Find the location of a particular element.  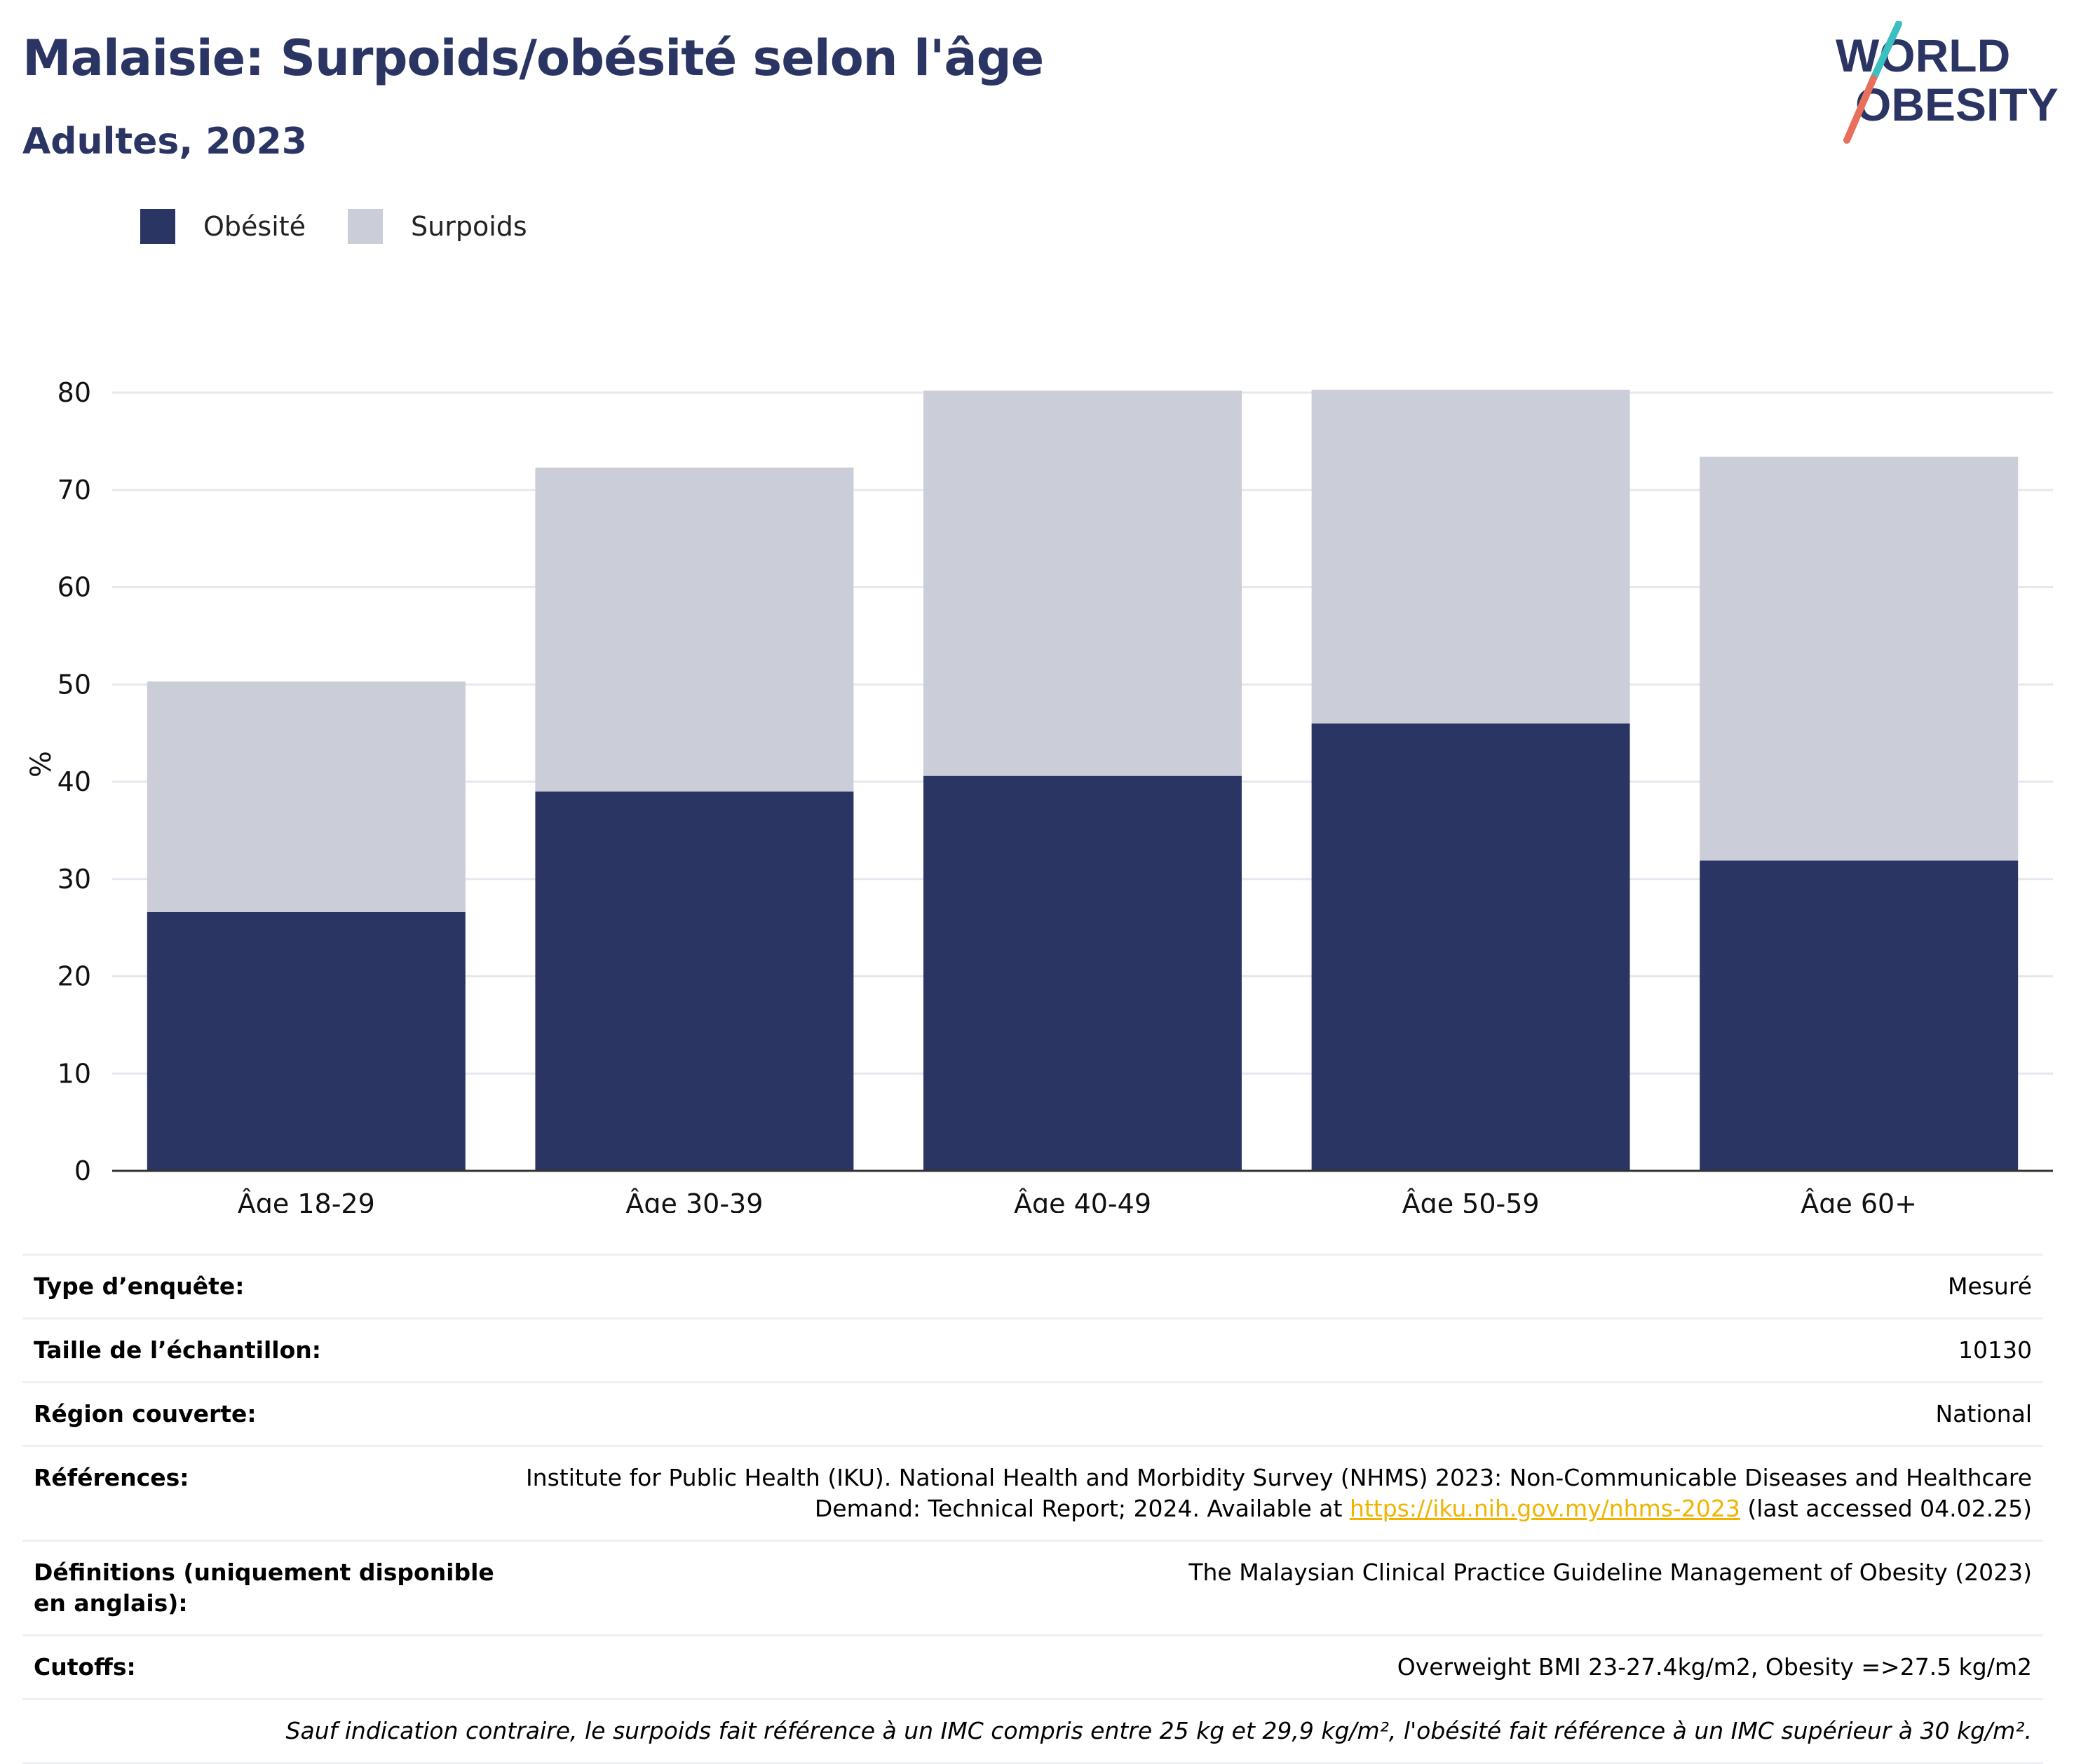

legend-item-obesity: Obésité is located at coordinates (223, 227).